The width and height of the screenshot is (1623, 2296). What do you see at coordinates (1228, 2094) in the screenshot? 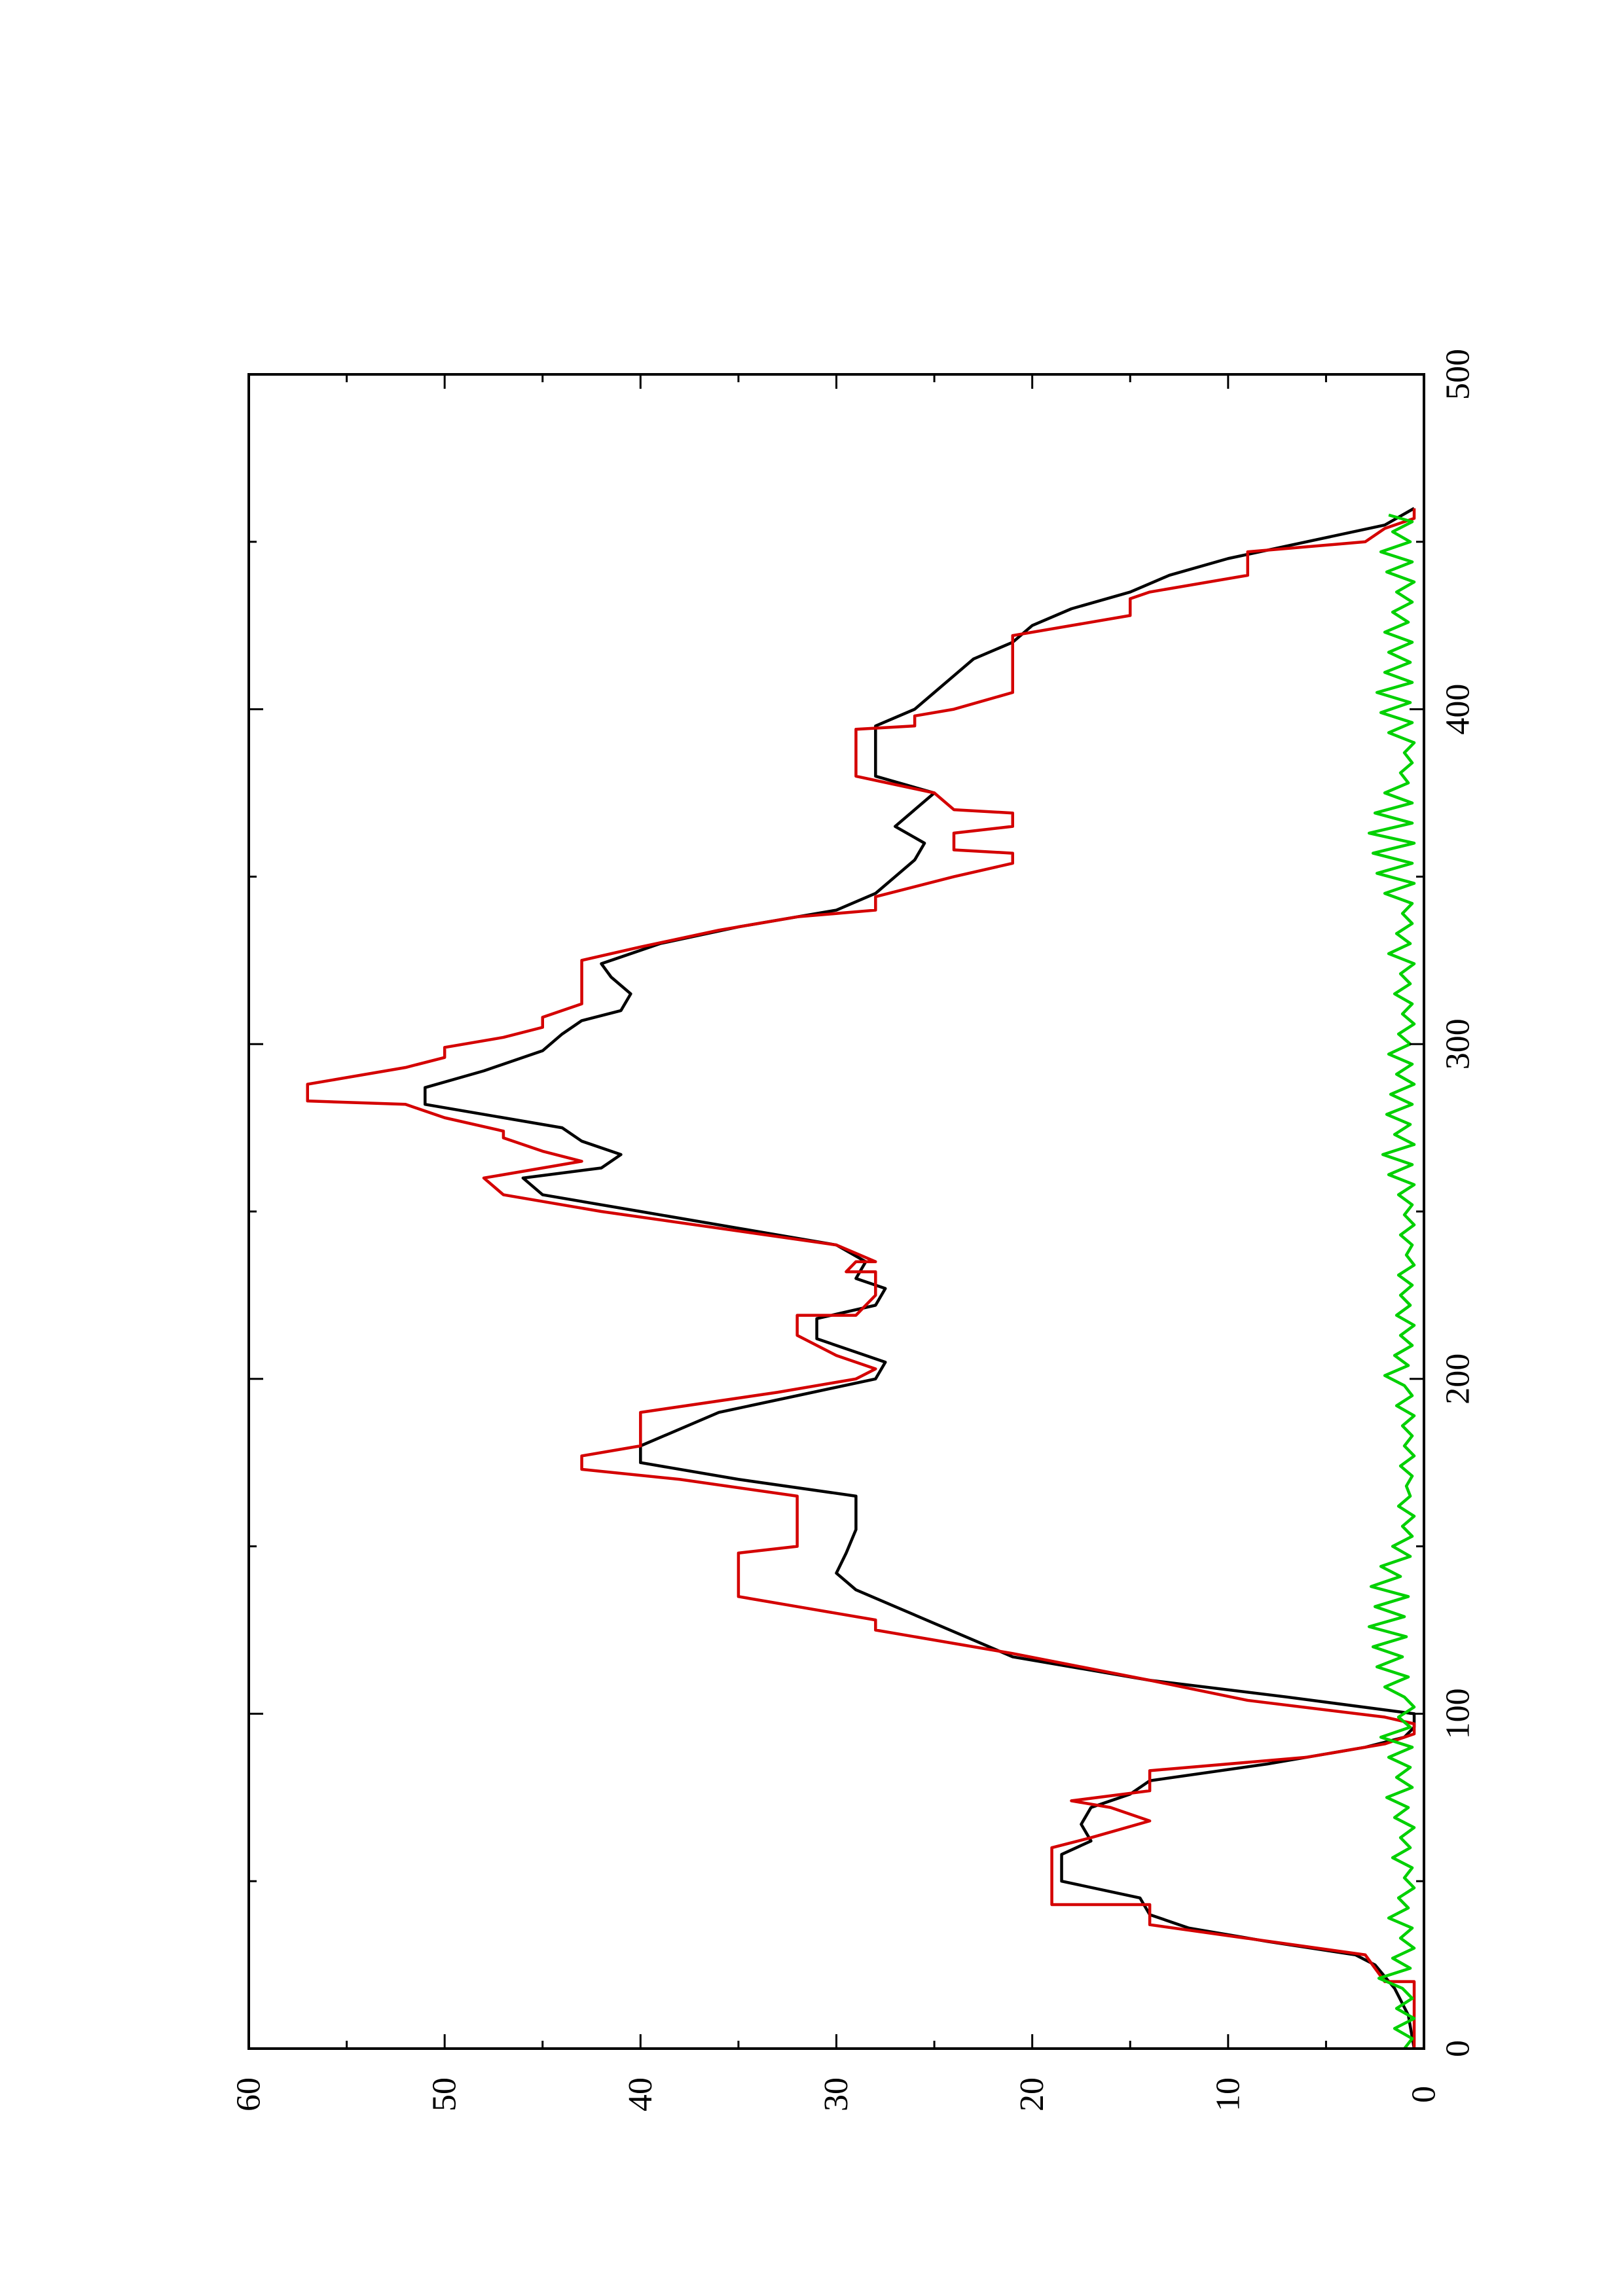
I see `y-tick-label: 10` at bounding box center [1228, 2094].